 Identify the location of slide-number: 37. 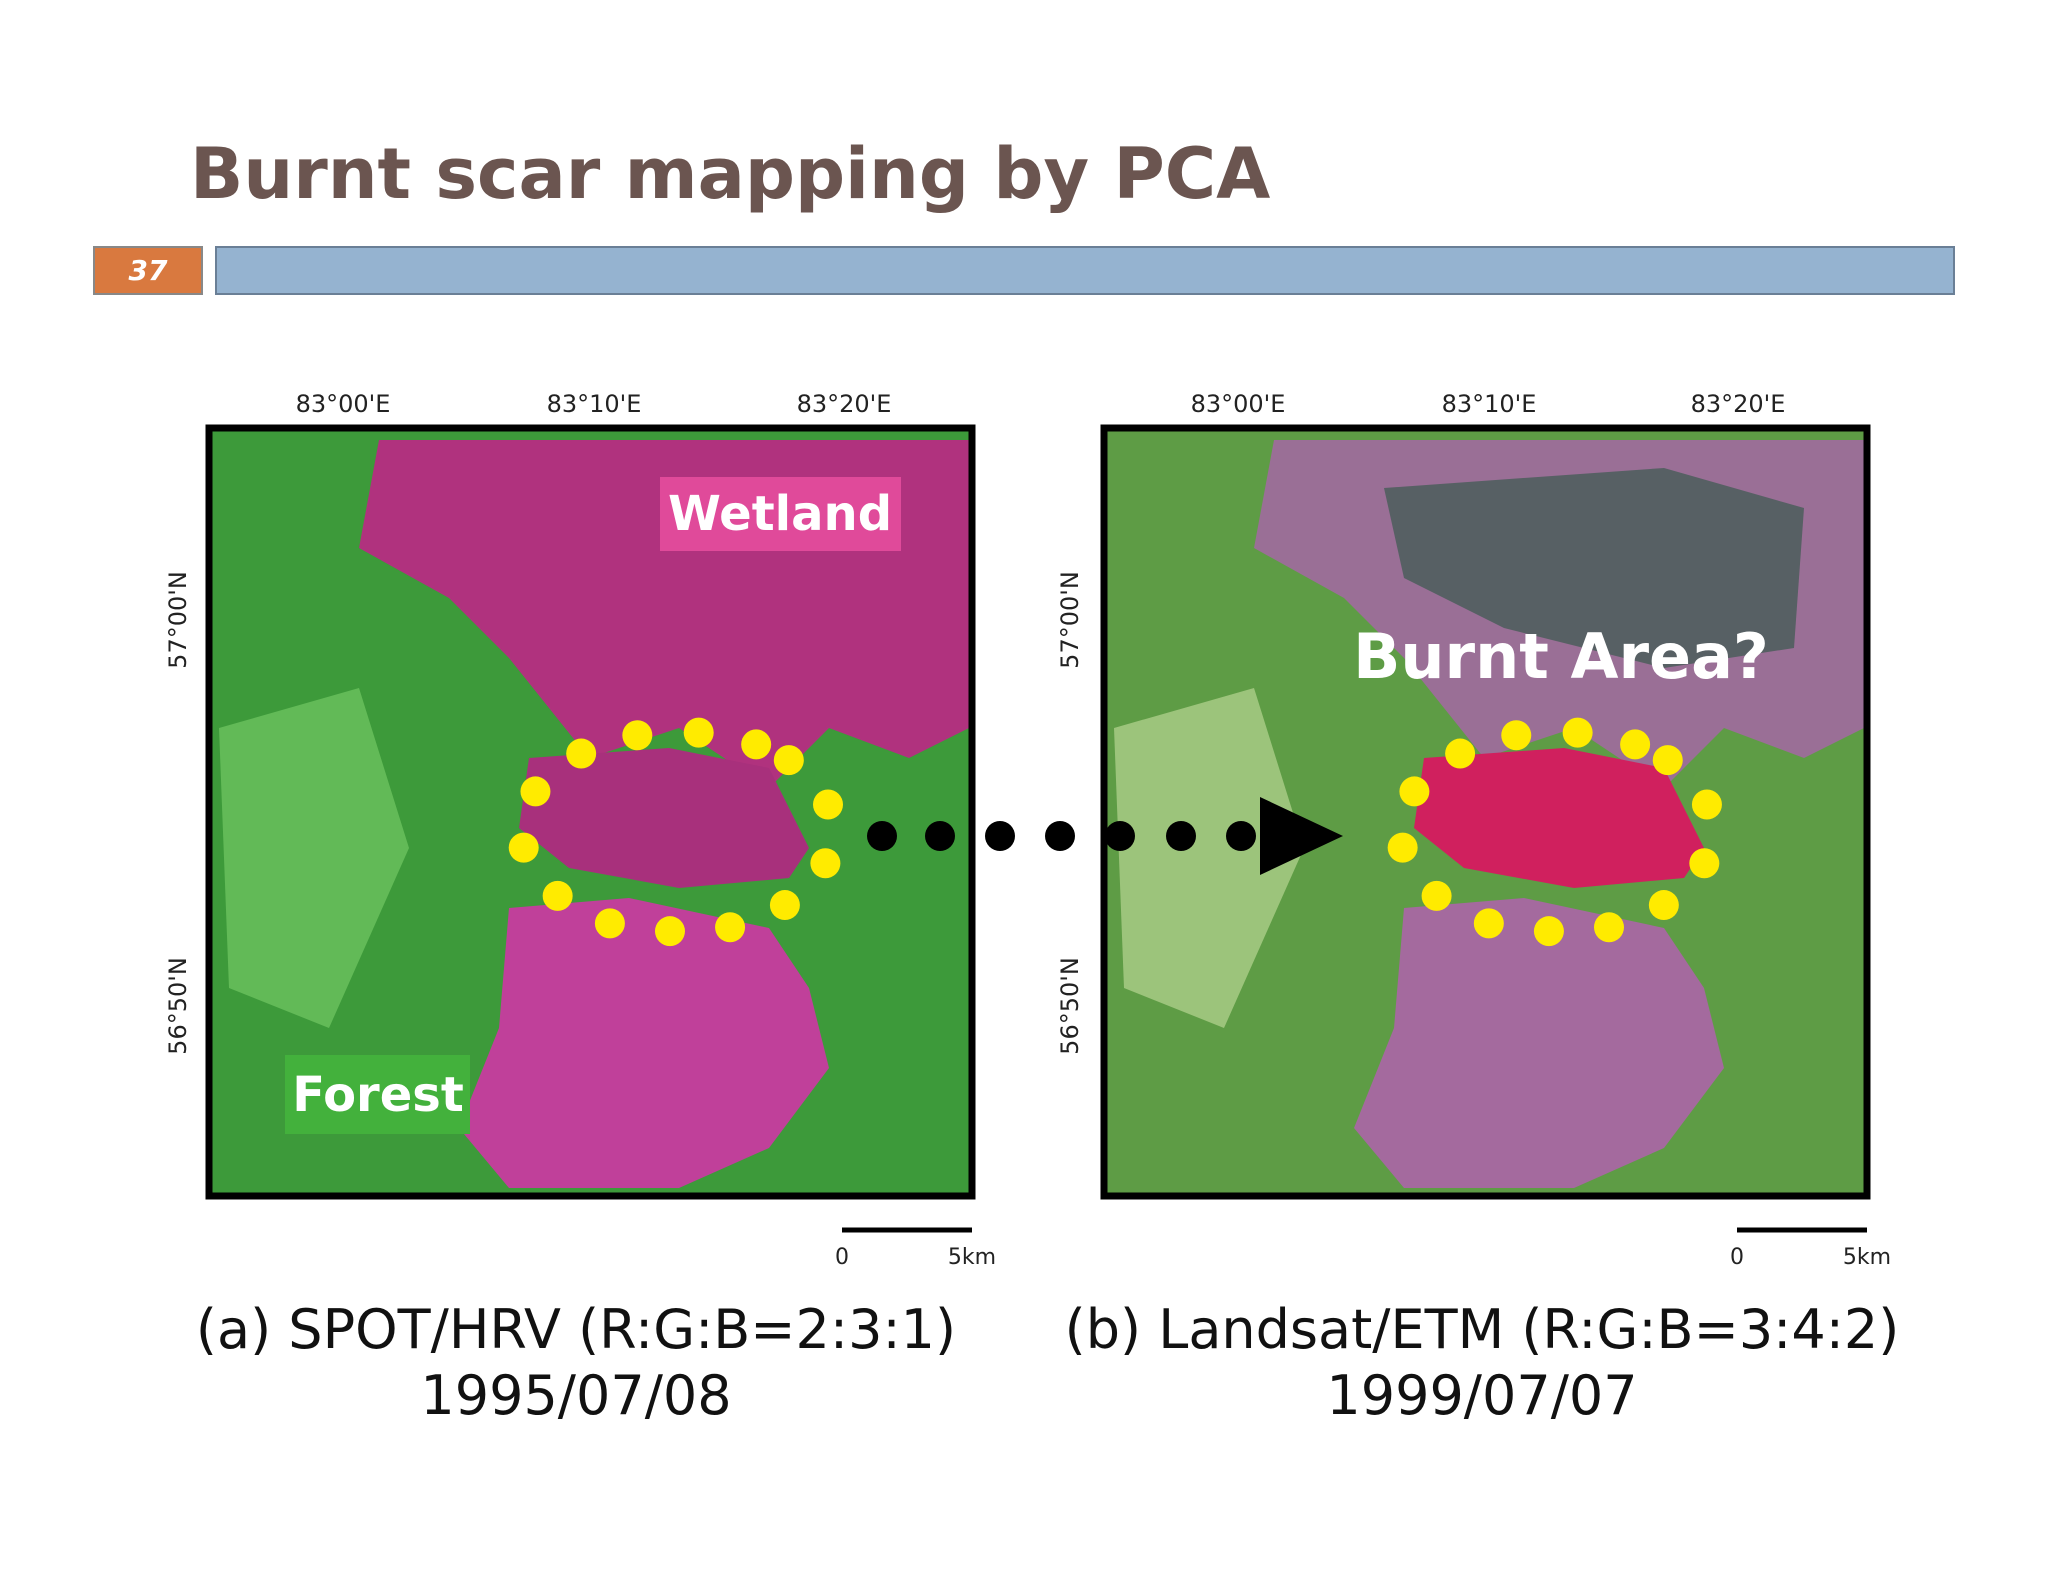
(148, 270).